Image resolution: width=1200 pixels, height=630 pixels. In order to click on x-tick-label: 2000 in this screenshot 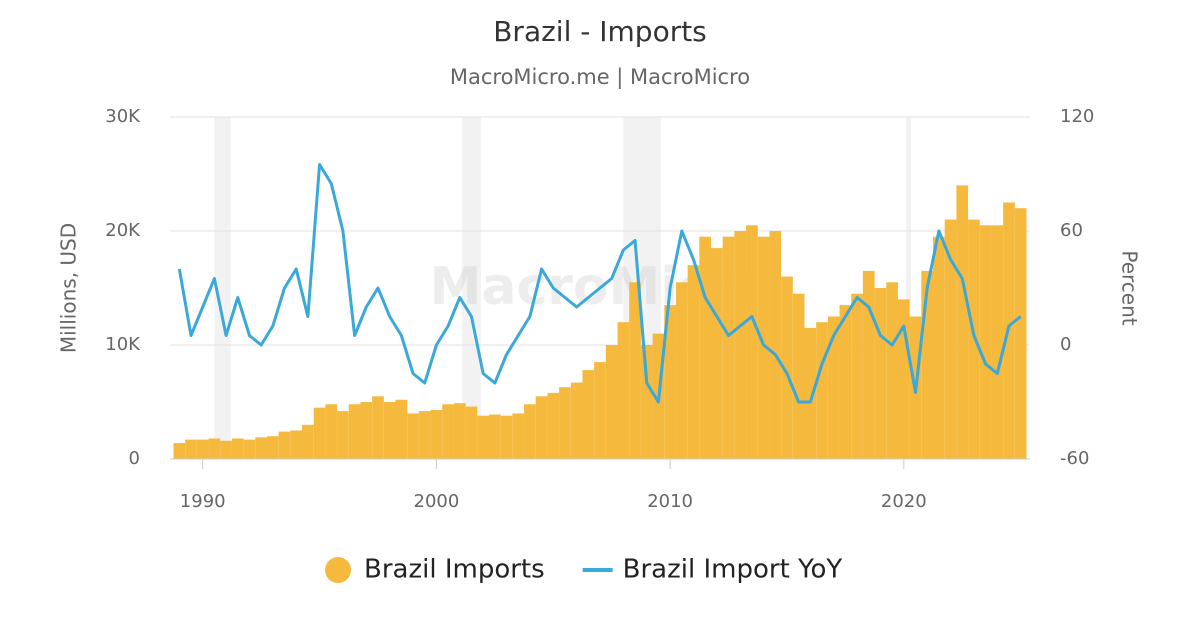, I will do `click(437, 501)`.